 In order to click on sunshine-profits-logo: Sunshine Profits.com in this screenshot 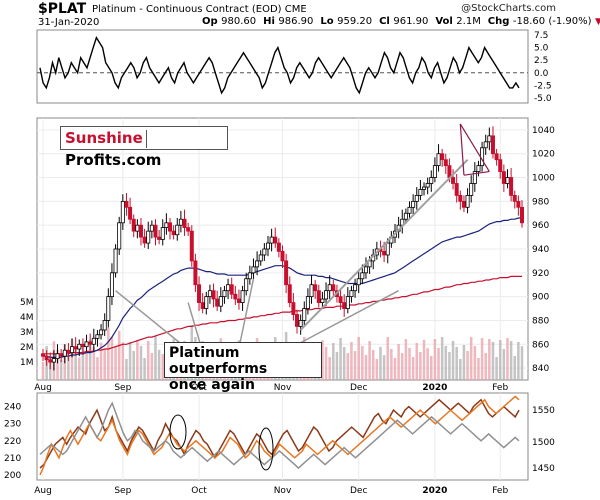, I will do `click(144, 147)`.